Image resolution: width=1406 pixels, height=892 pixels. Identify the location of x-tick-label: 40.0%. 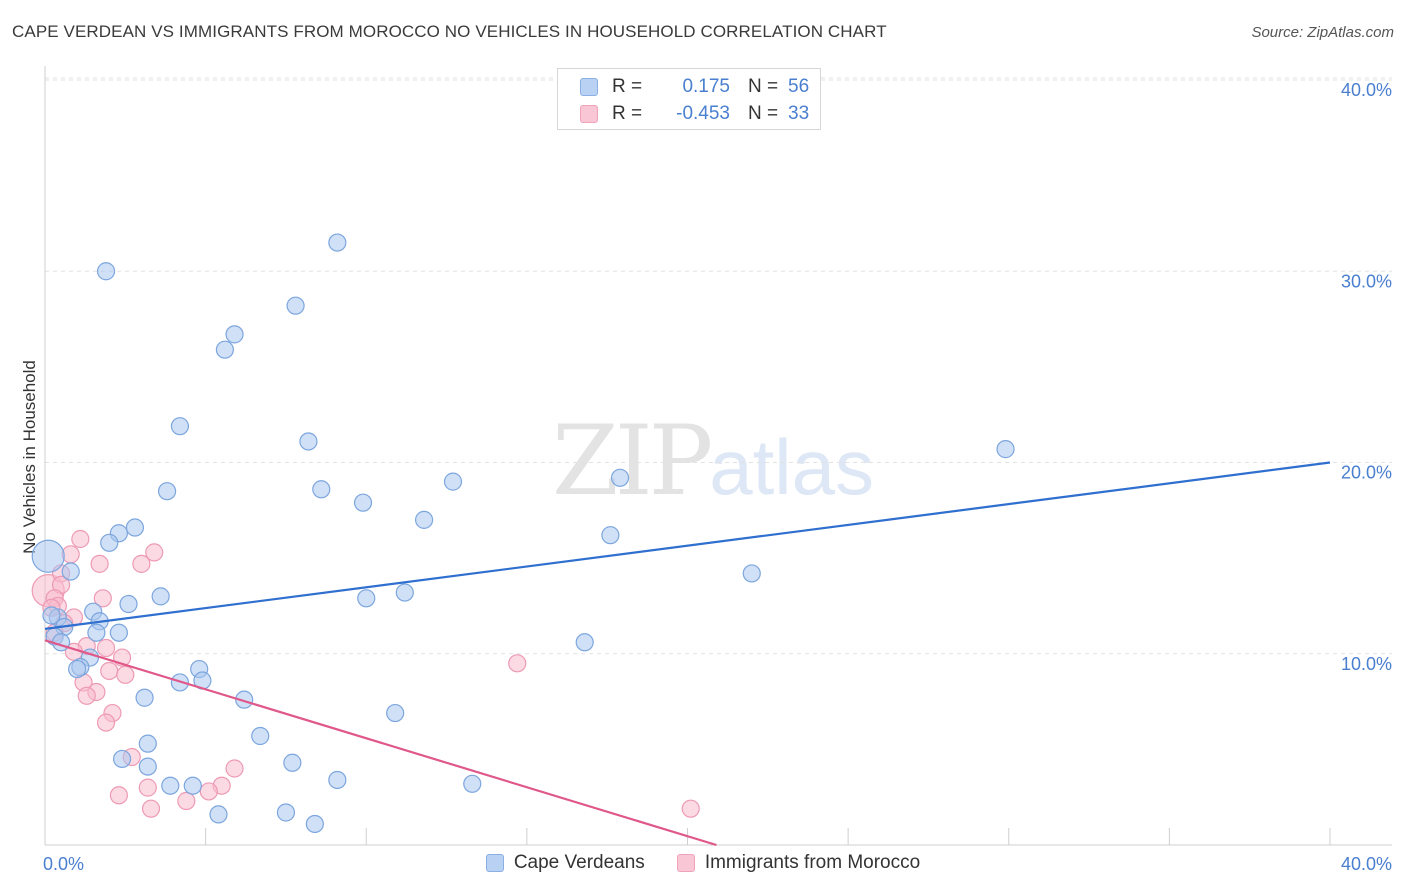
(1366, 864).